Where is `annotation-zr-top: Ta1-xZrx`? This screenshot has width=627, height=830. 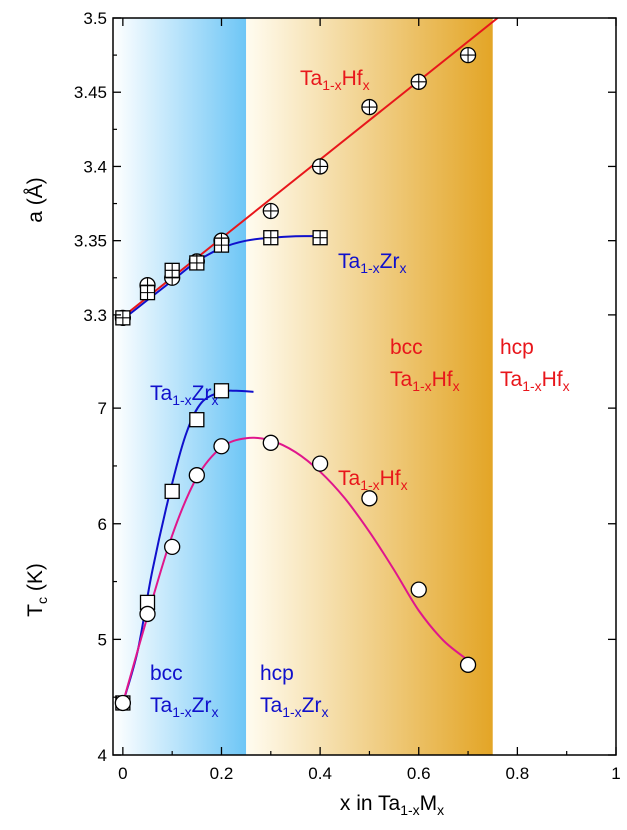 annotation-zr-top: Ta1-xZrx is located at coordinates (372, 263).